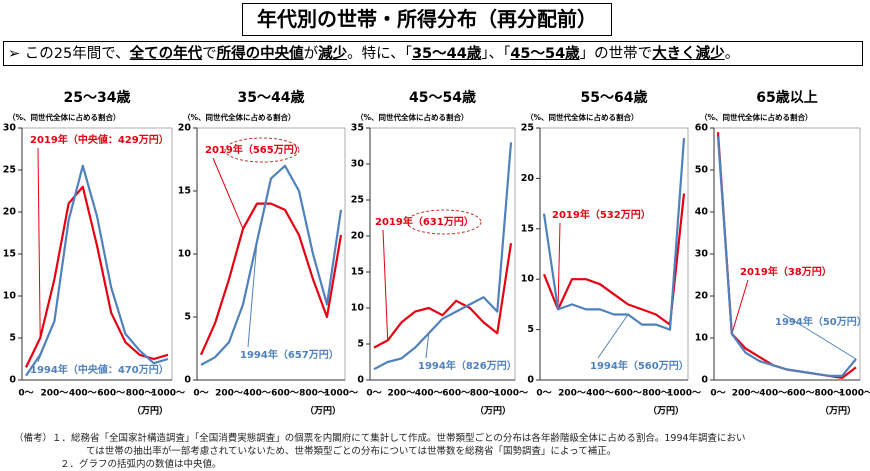 This screenshot has height=471, width=870. What do you see at coordinates (702, 128) in the screenshot?
I see `y-tick-label: 60` at bounding box center [702, 128].